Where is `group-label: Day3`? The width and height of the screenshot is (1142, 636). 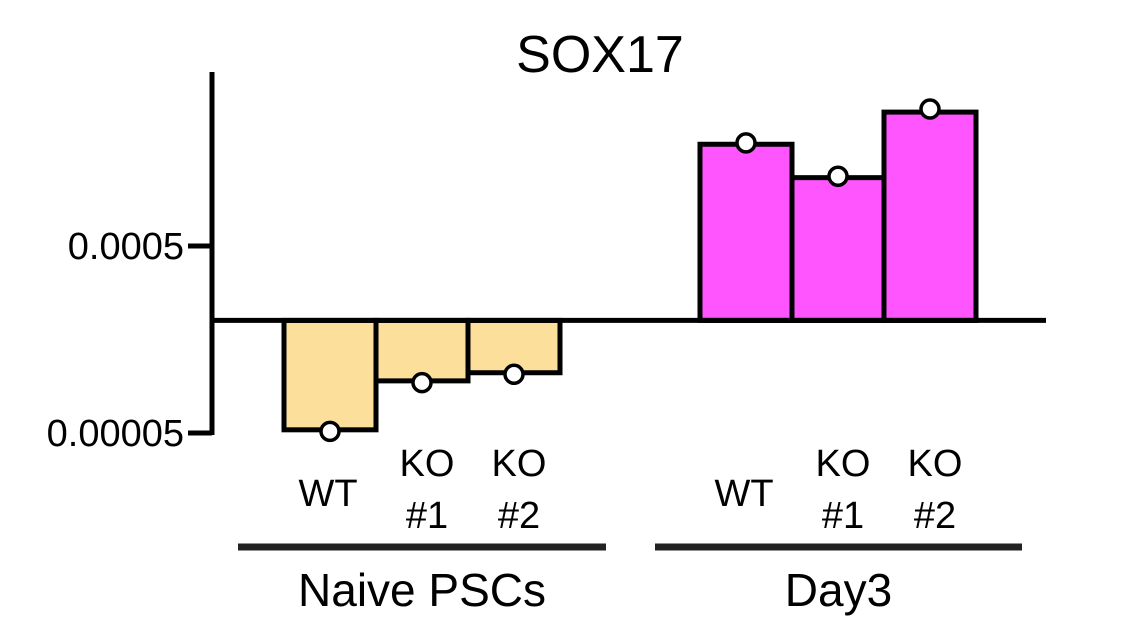
group-label: Day3 is located at coordinates (838, 590).